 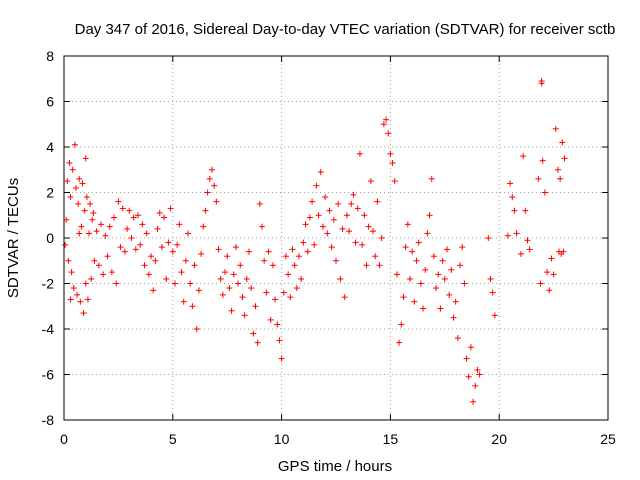 What do you see at coordinates (50, 56) in the screenshot?
I see `y-tick-label: 8` at bounding box center [50, 56].